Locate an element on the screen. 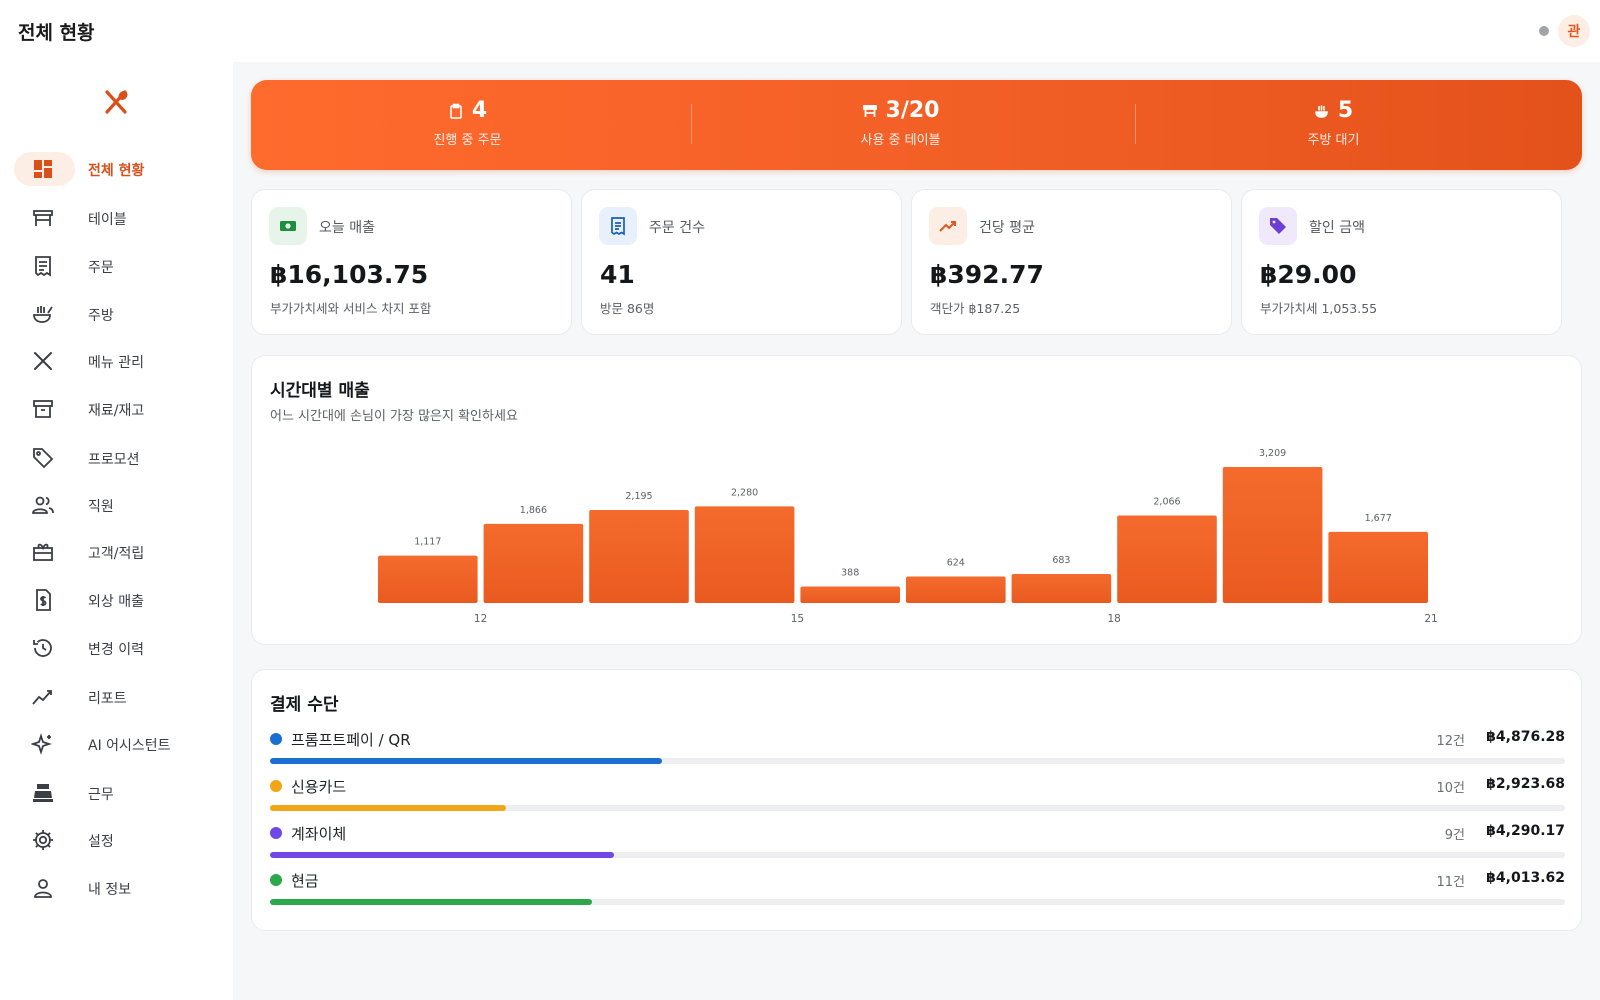 This screenshot has height=1000, width=1600. sidebar-item-label: 메뉴 관리 is located at coordinates (116, 363).